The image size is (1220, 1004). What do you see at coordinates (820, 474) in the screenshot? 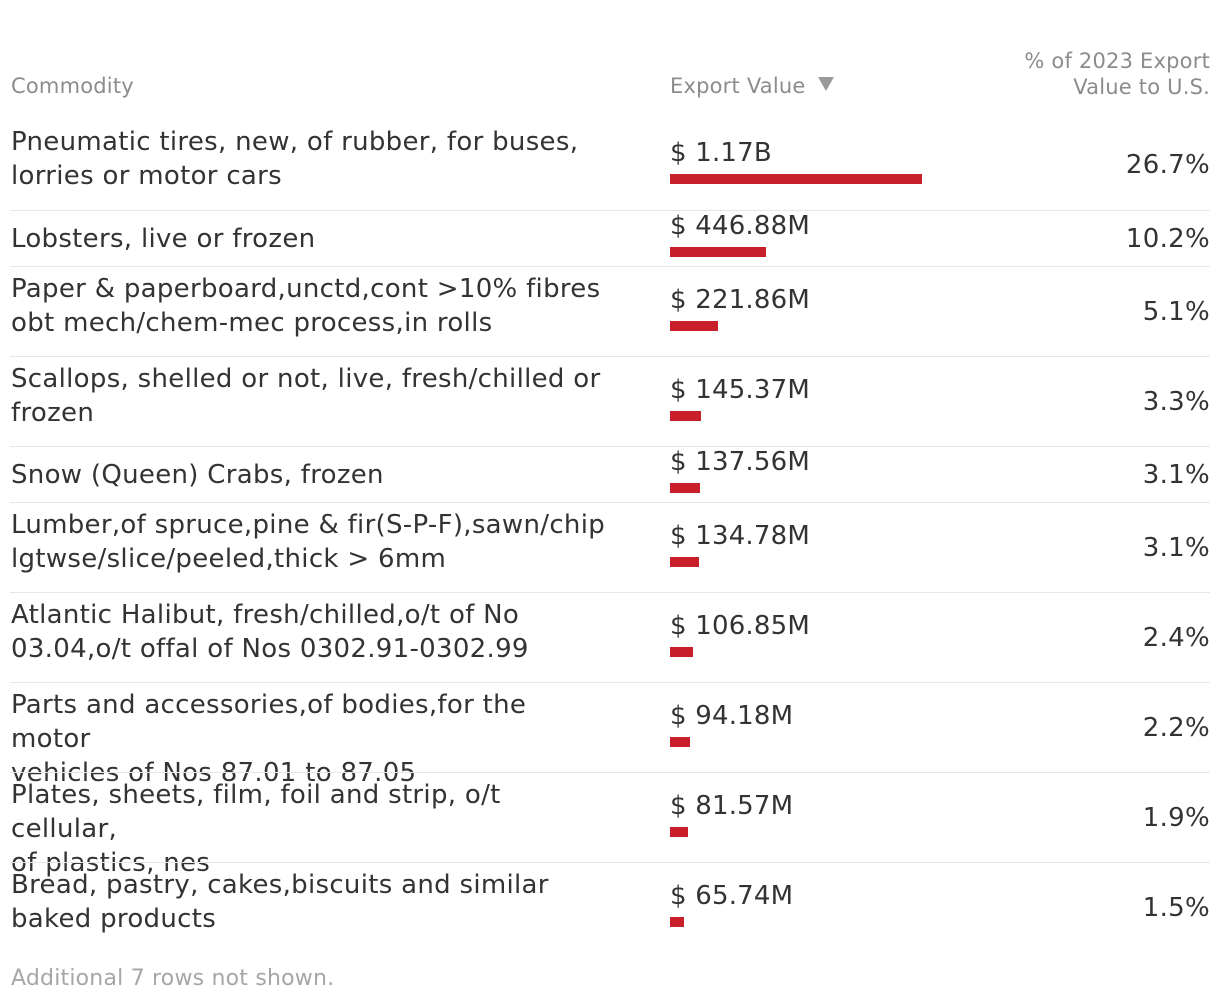
I see `export-value-cell: $ 137.56M` at bounding box center [820, 474].